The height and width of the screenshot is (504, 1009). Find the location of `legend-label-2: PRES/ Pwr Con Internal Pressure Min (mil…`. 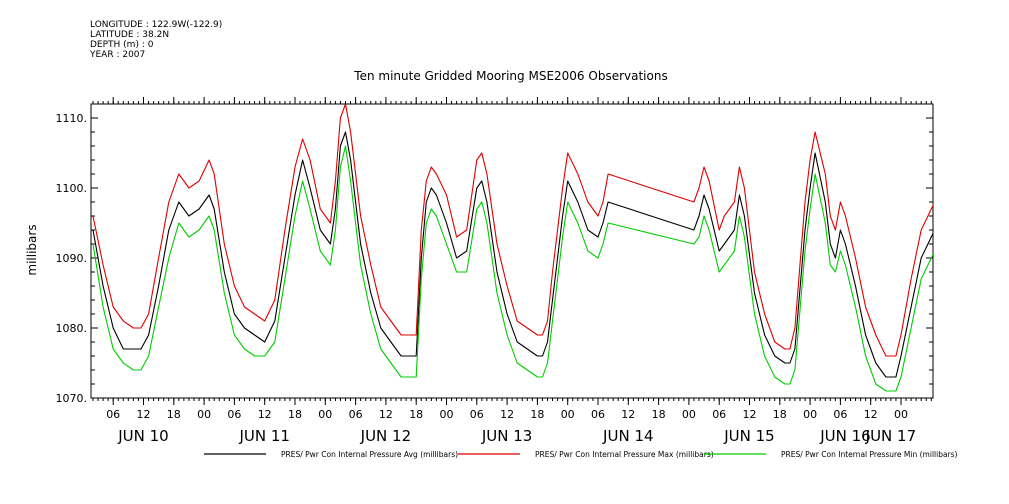

legend-label-2: PRES/ Pwr Con Internal Pressure Min (mil… is located at coordinates (869, 454).